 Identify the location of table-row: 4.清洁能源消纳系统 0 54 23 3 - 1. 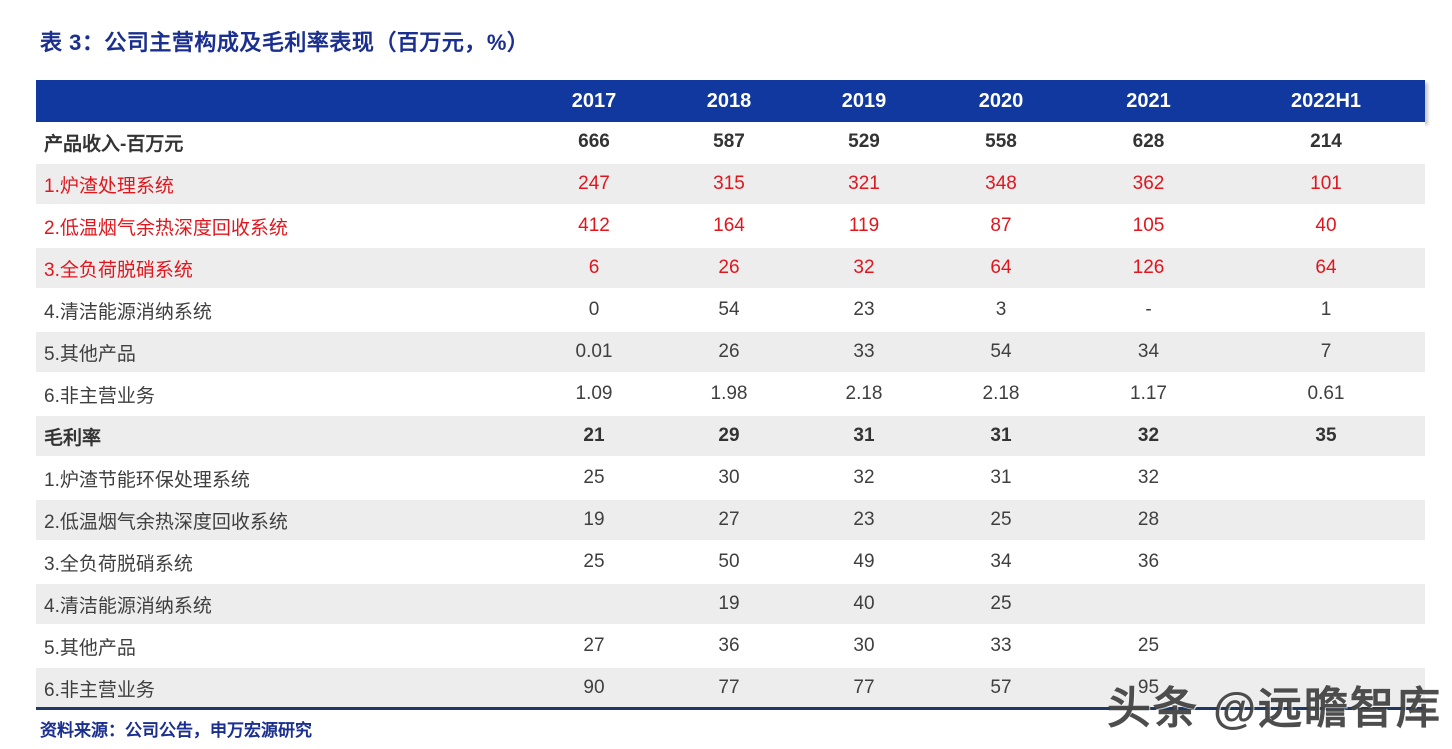
(730, 311).